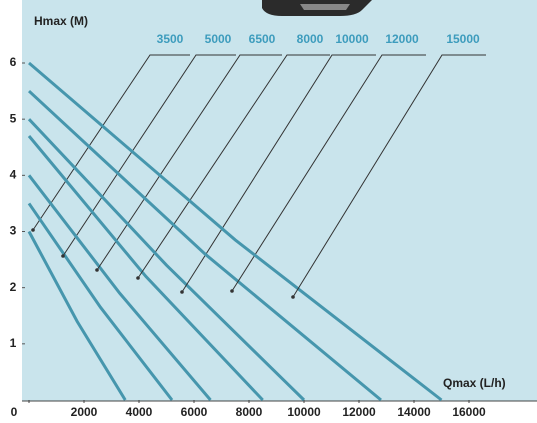  What do you see at coordinates (325, 7) in the screenshot?
I see `product-highlight` at bounding box center [325, 7].